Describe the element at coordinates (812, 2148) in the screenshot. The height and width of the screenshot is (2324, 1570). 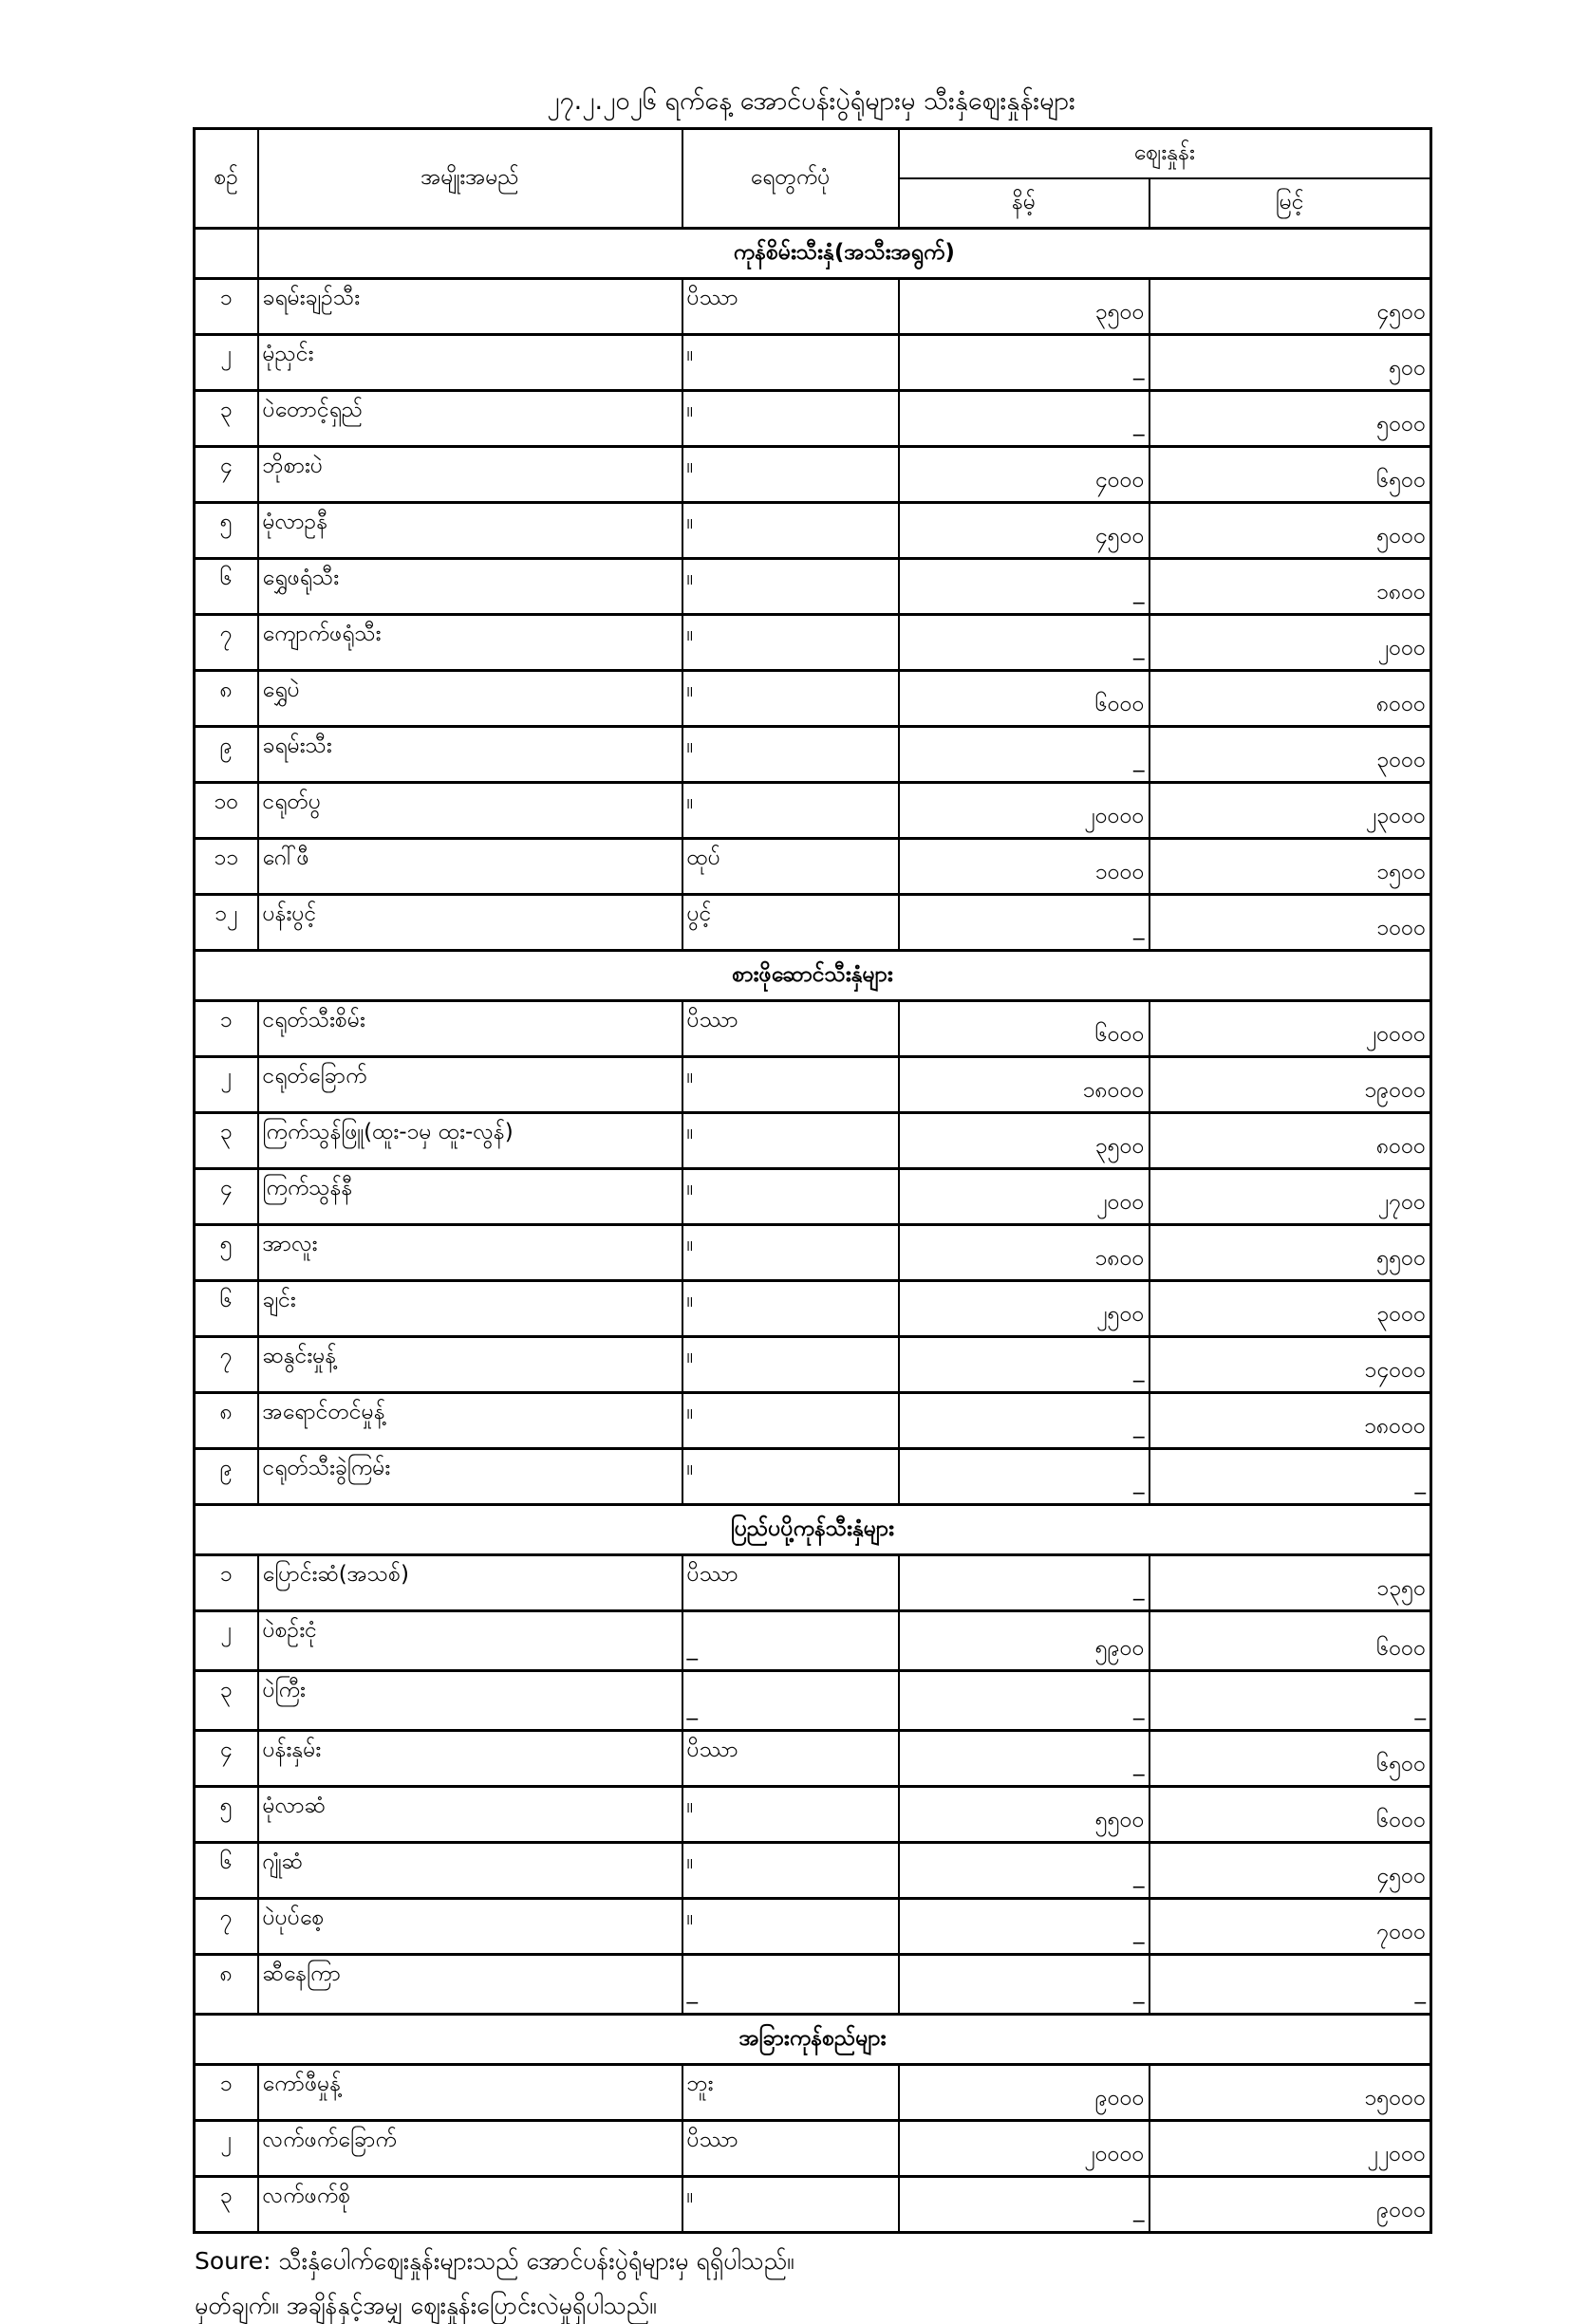
I see `table-row: ၂လက်ဖက်ခြောက် ပိဿာ ၂၀၀၀၀ ၂၂၀၀၀` at that location.